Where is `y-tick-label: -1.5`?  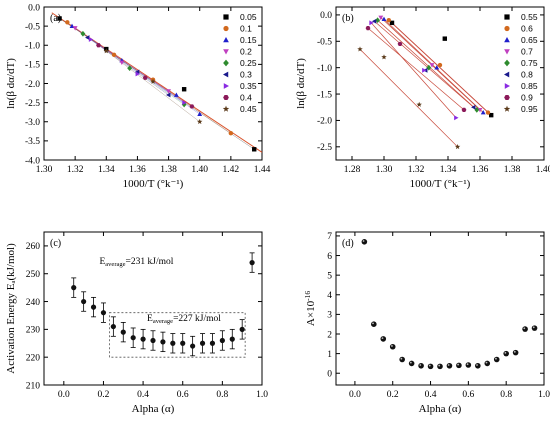
y-tick-label: -1.5 is located at coordinates (324, 95).